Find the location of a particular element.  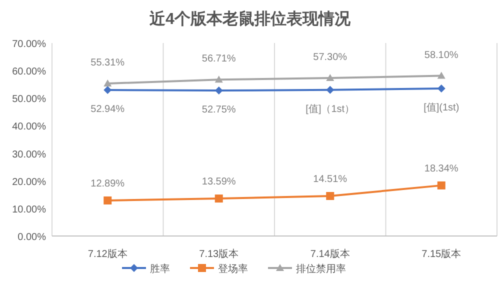

data-label: 56.71% is located at coordinates (219, 59).